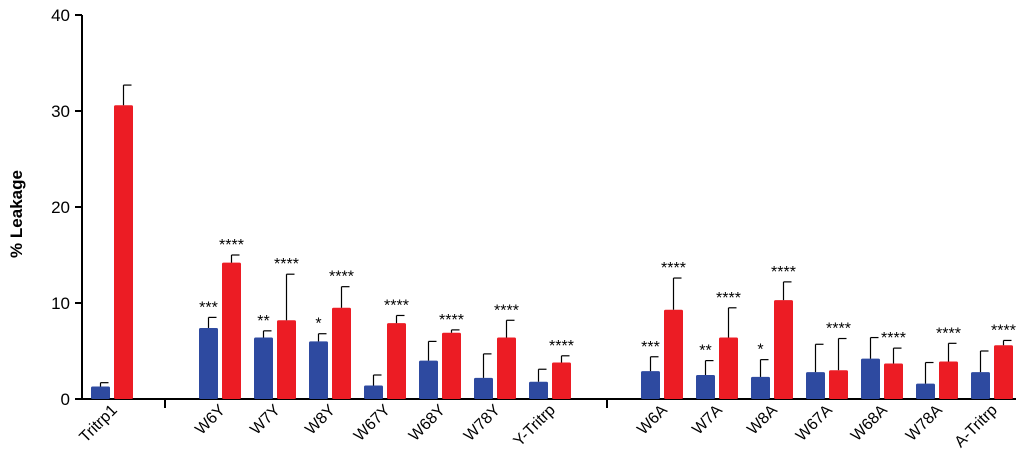  Describe the element at coordinates (265, 420) in the screenshot. I see `x-tick-label: W7Y` at that location.